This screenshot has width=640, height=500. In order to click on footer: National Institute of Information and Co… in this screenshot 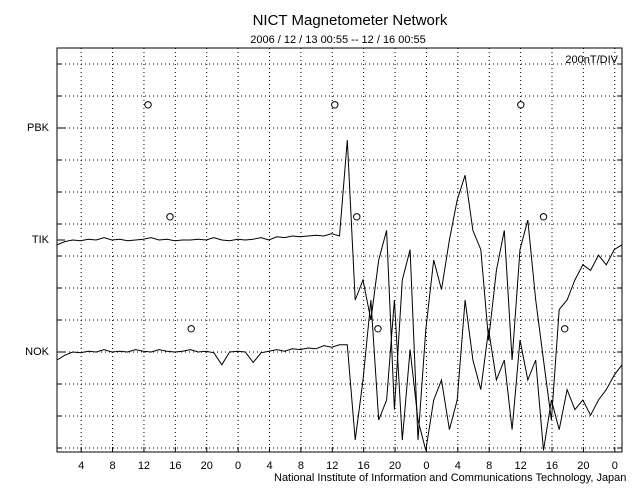, I will do `click(450, 478)`.